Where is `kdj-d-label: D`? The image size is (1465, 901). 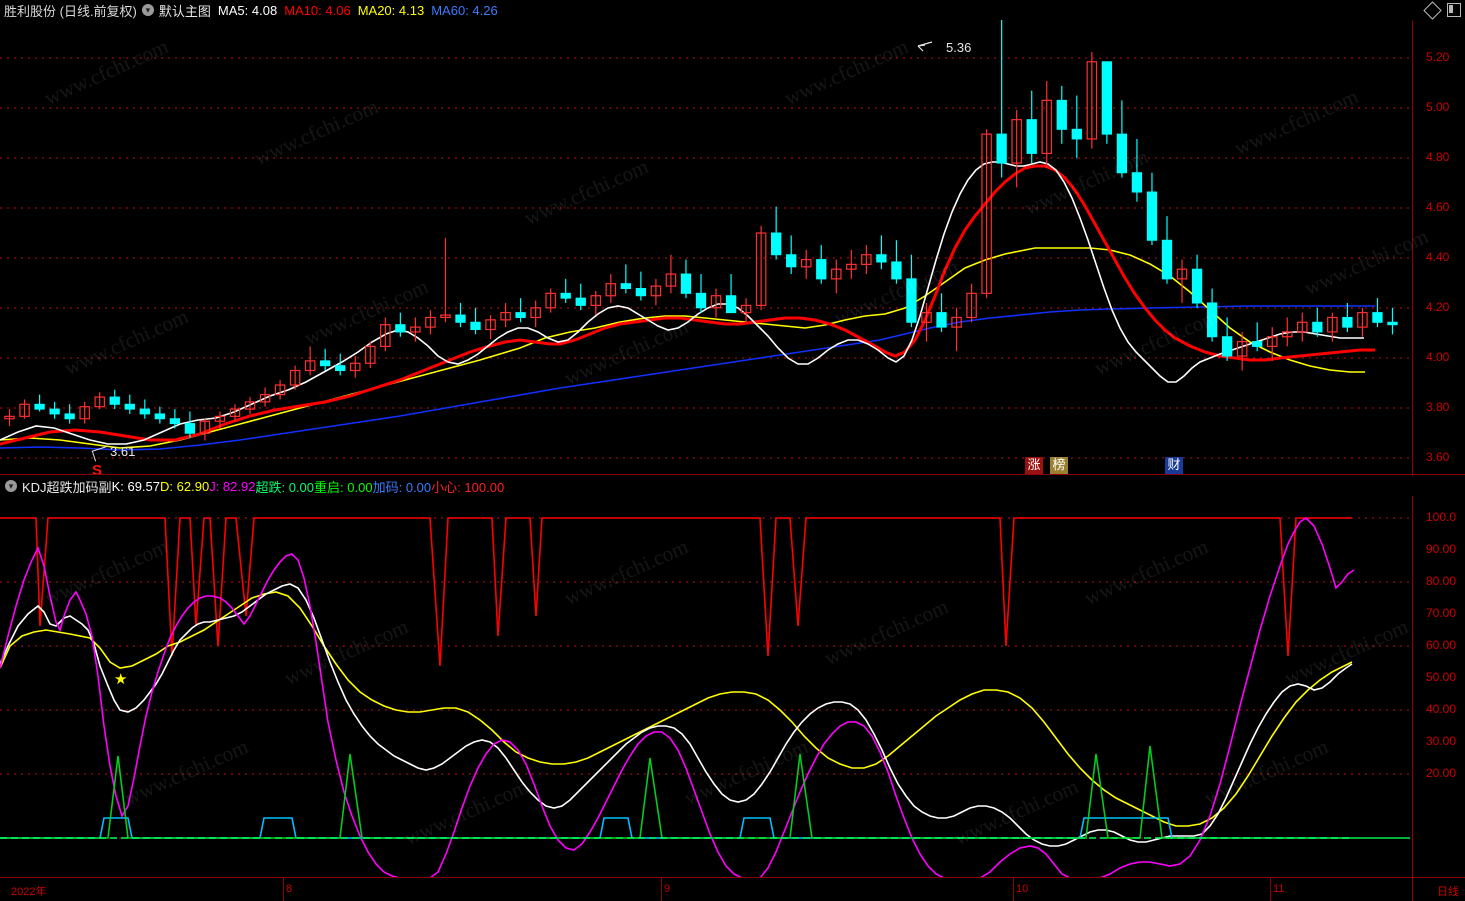 kdj-d-label: D is located at coordinates (165, 486).